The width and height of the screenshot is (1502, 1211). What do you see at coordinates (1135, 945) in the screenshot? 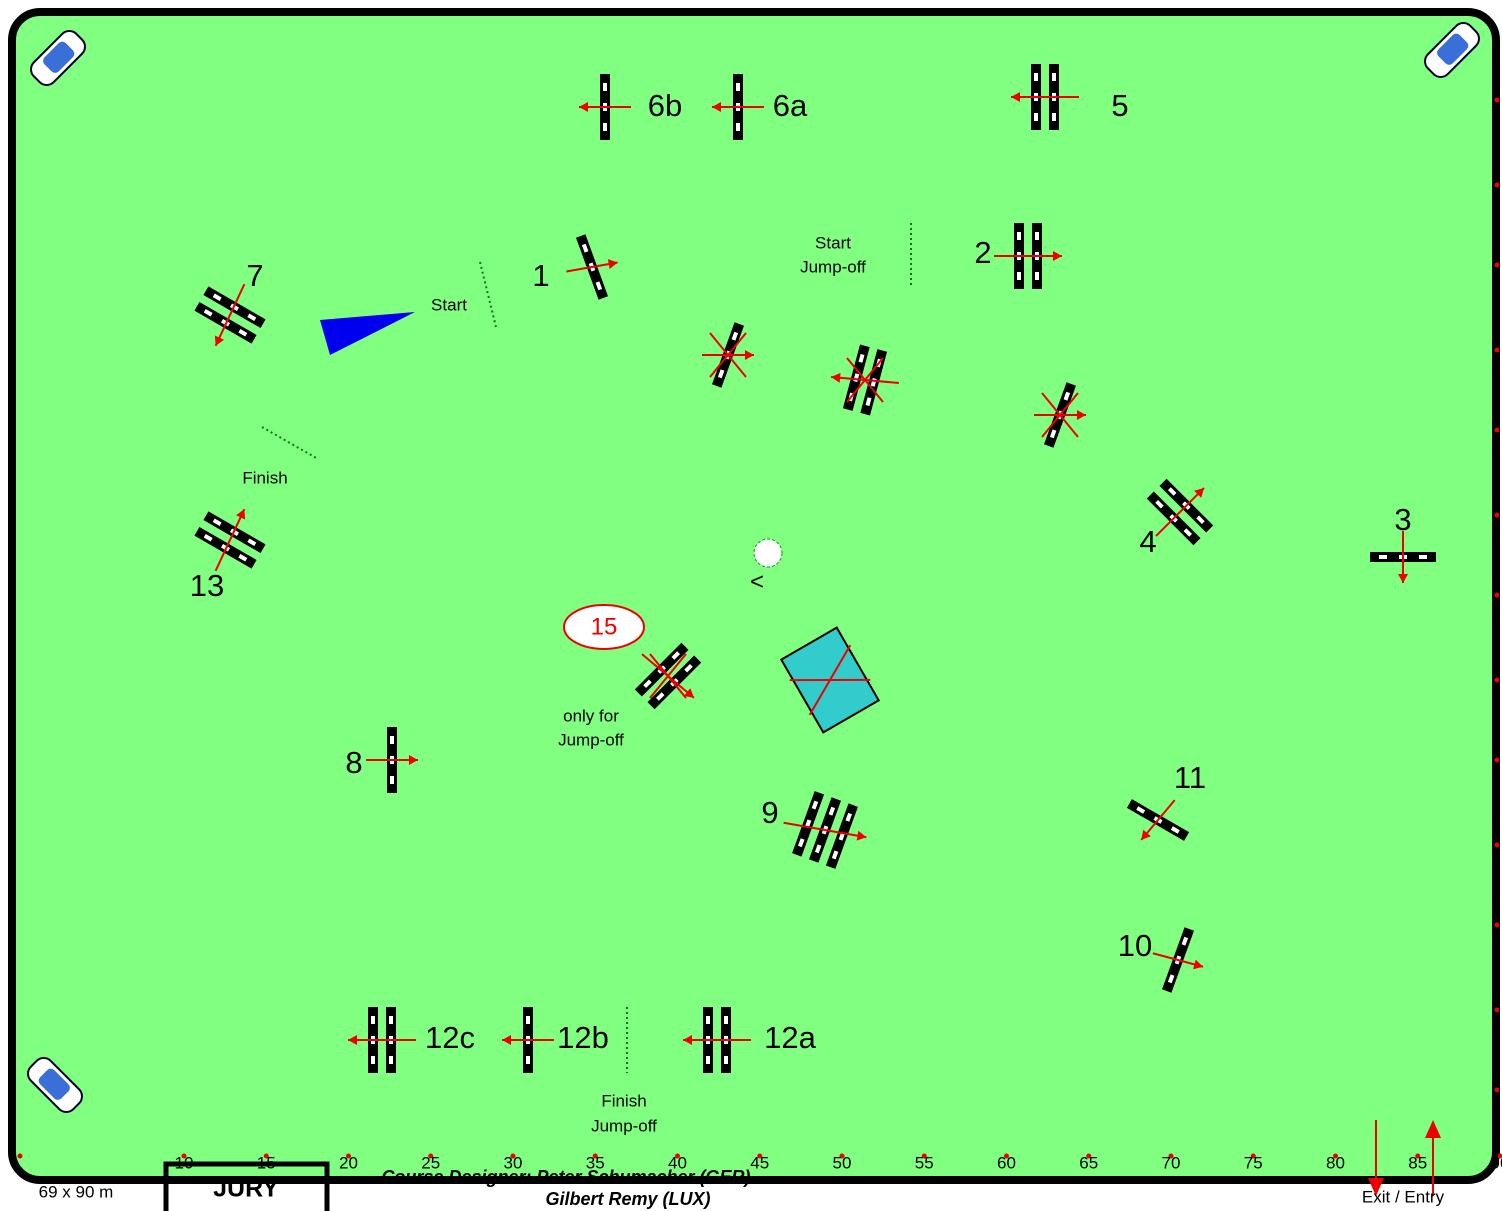
I see `jump-label: 10` at bounding box center [1135, 945].